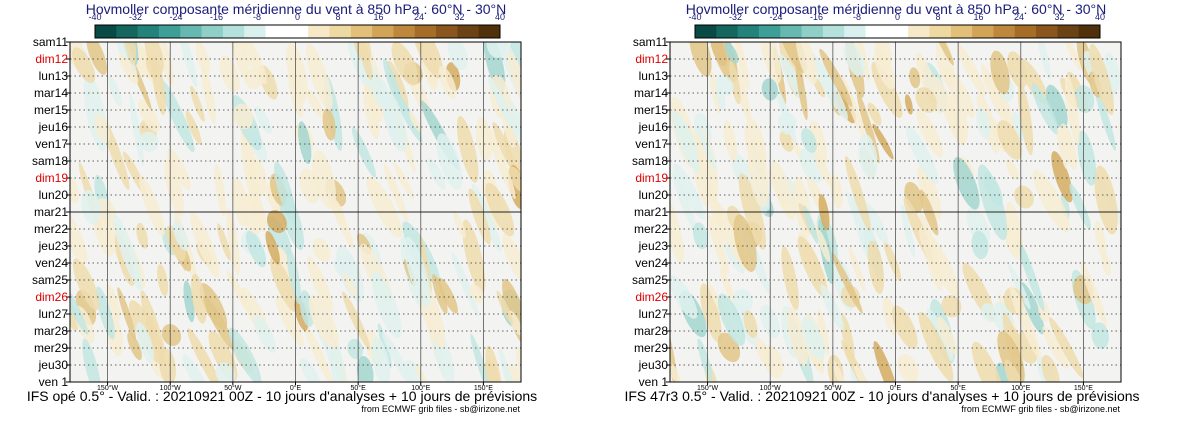 This screenshot has width=1200, height=424. Describe the element at coordinates (233, 388) in the screenshot. I see `lon-label-50-w: 50°W` at that location.